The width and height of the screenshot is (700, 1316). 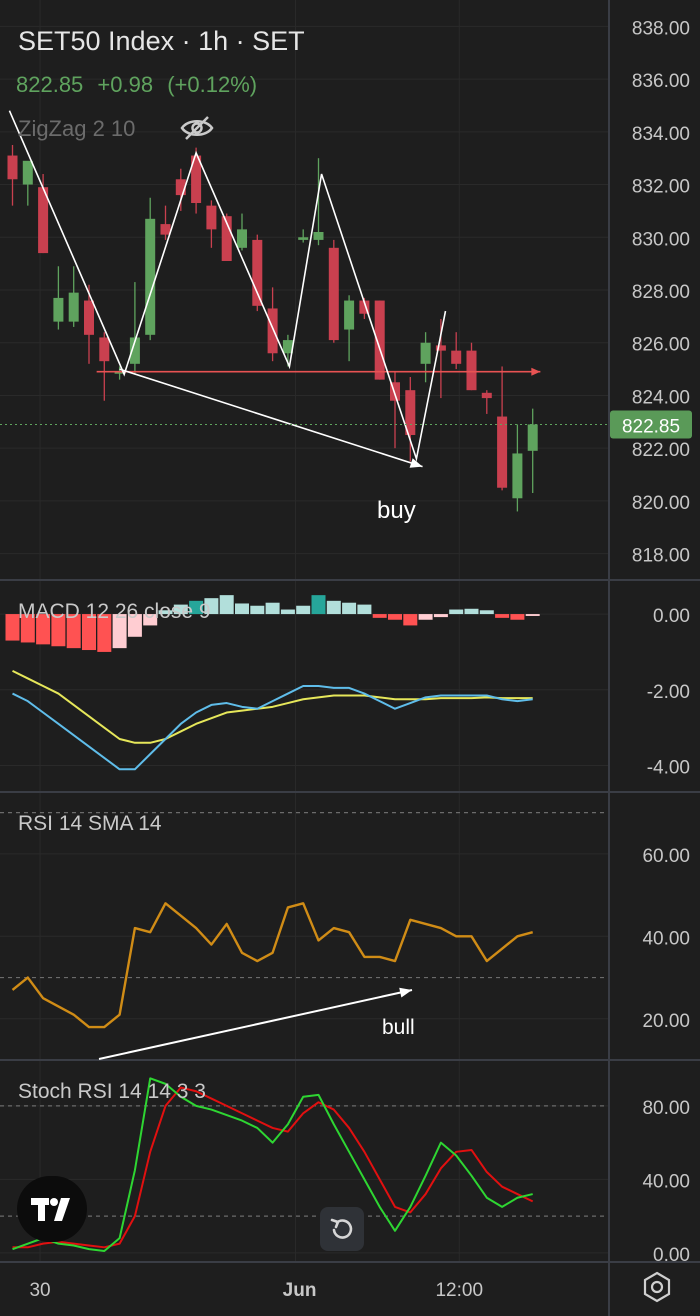 What do you see at coordinates (661, 556) in the screenshot?
I see `price-y-tick-label: 818.00` at bounding box center [661, 556].